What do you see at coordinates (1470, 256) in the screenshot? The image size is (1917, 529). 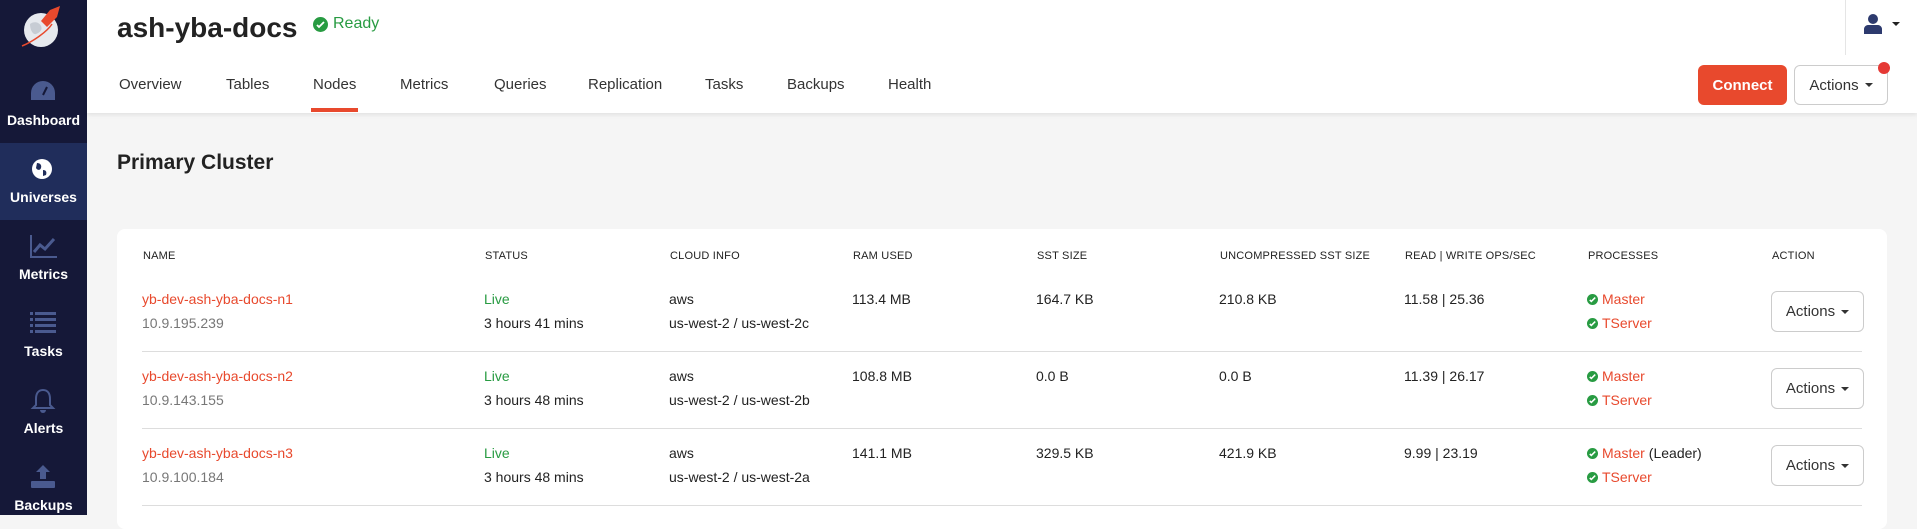 I see `column-header: READ | WRITE OPS/SEC` at bounding box center [1470, 256].